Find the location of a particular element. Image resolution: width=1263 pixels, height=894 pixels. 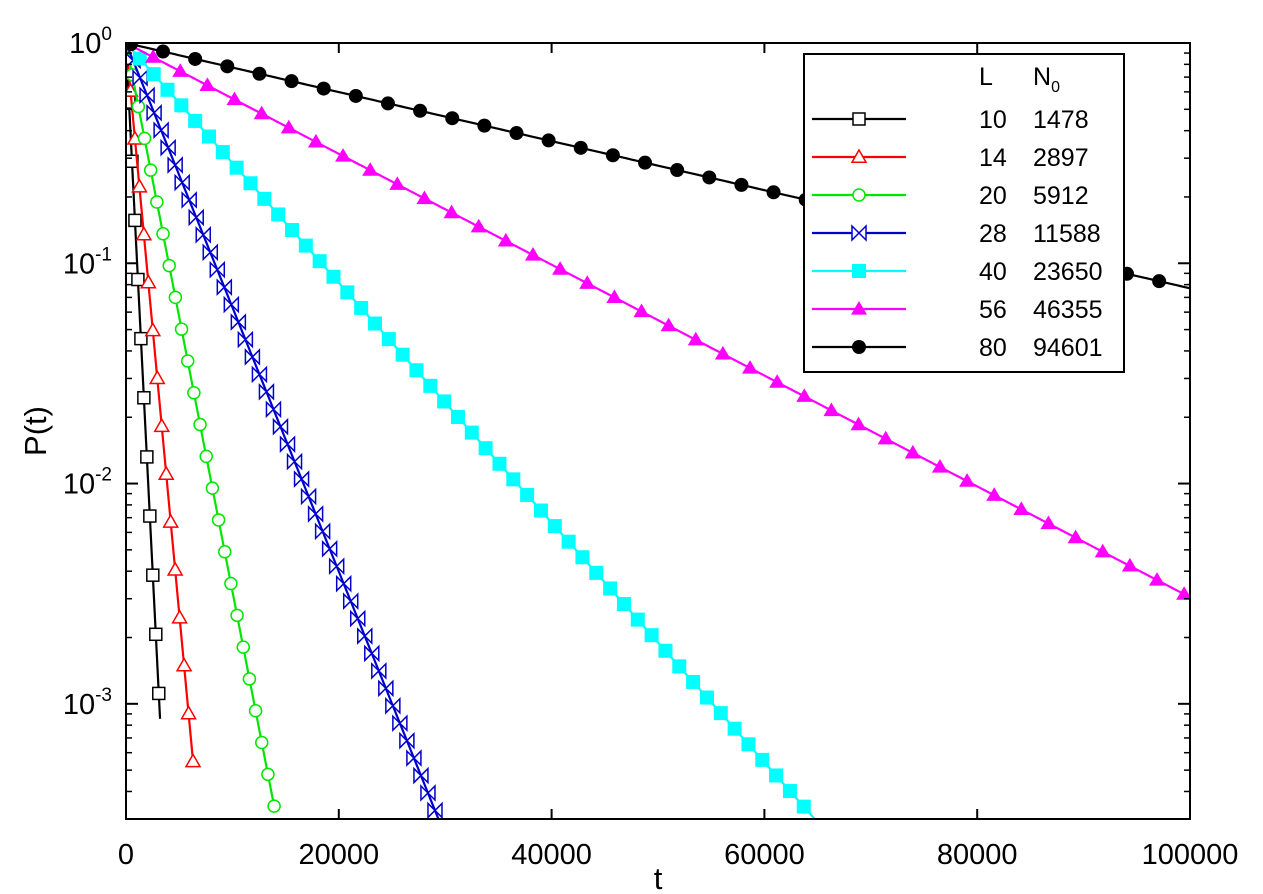

y-axis-title: P(t) is located at coordinates (35, 431).